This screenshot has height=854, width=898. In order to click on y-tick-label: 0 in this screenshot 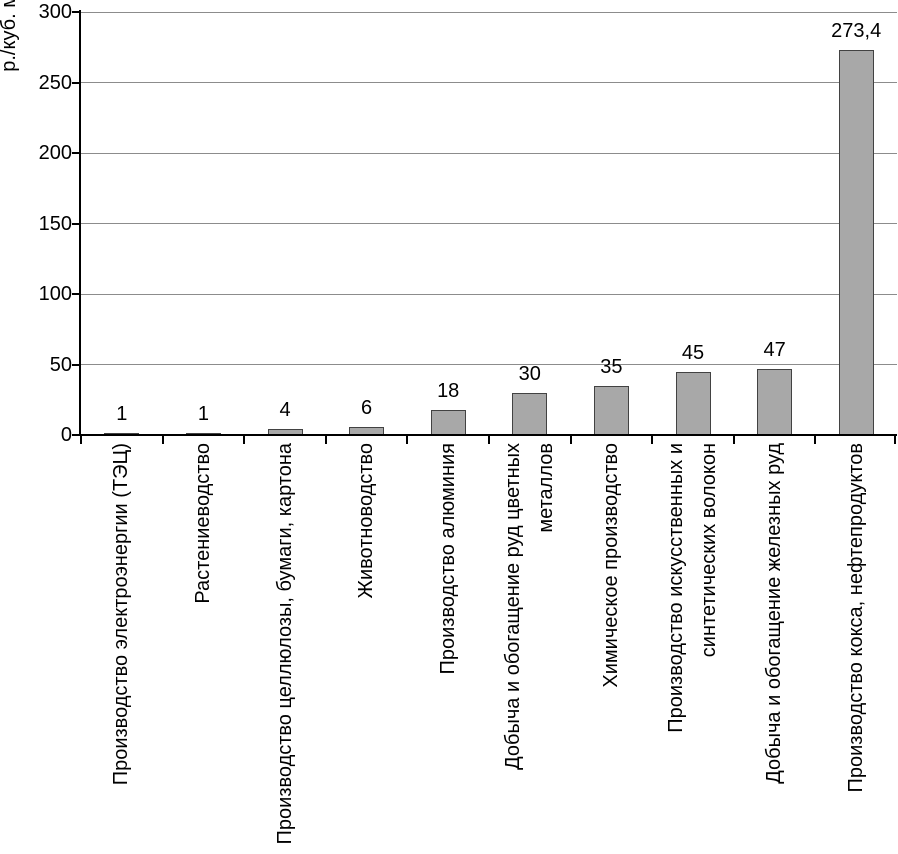, I will do `click(66, 435)`.